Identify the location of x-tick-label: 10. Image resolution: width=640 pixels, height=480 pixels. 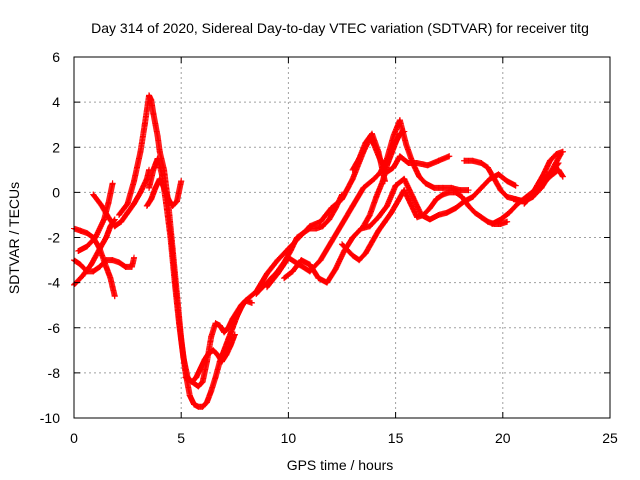
(289, 438).